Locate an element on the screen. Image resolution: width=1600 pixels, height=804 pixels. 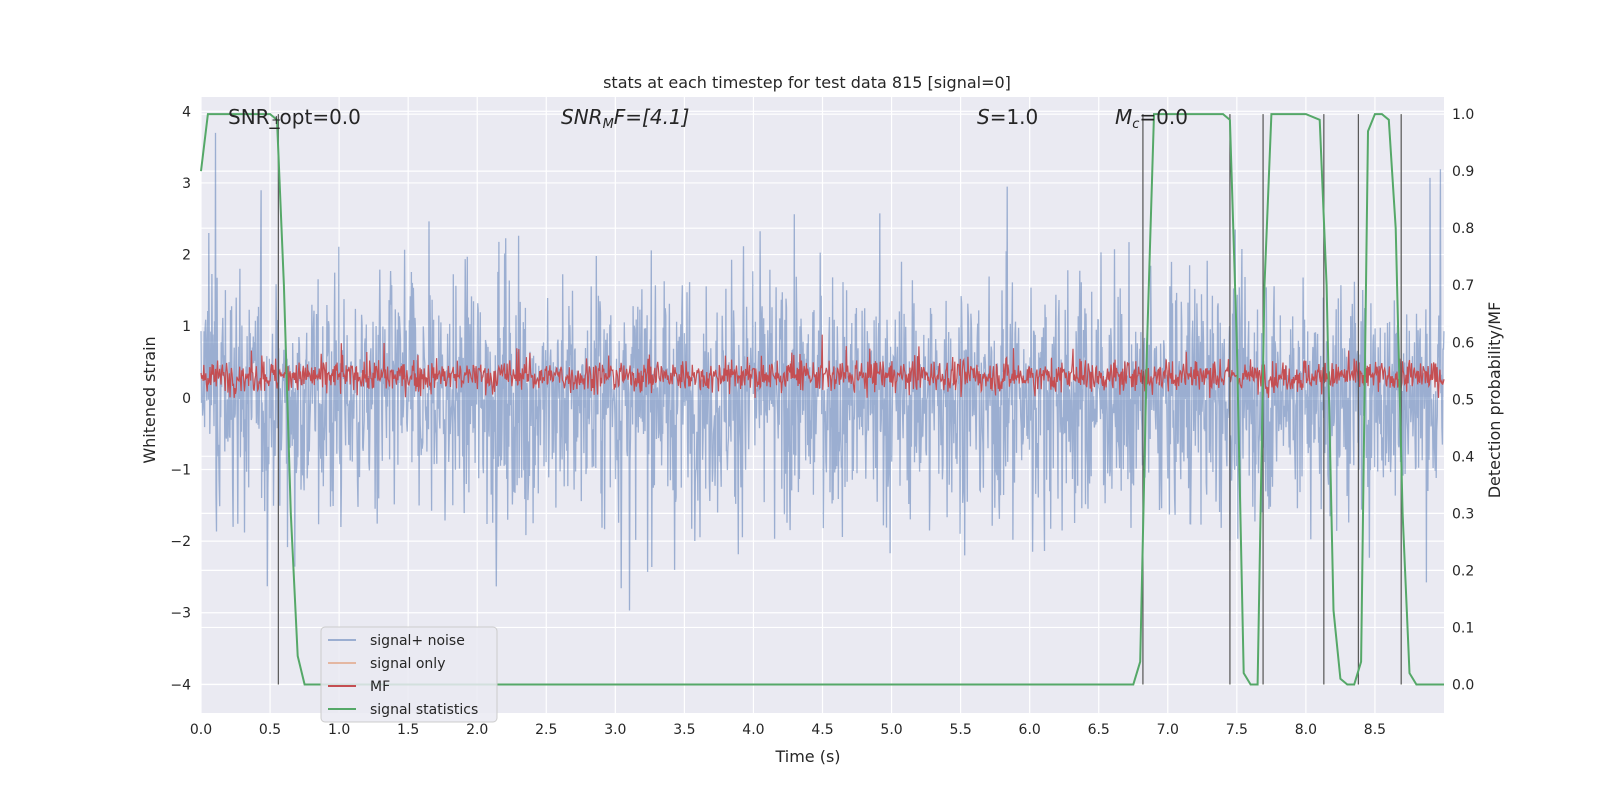
x-tick-label: 4.5 is located at coordinates (822, 730).